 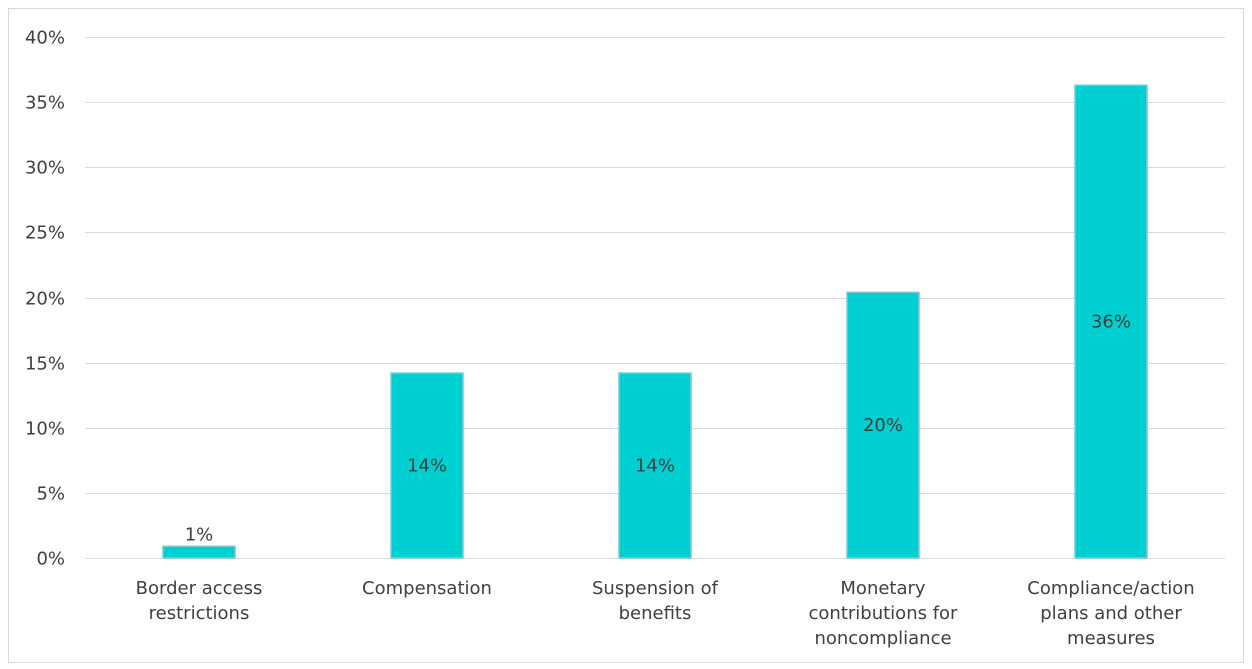 I want to click on x-category-label: Compensation, so click(x=427, y=588).